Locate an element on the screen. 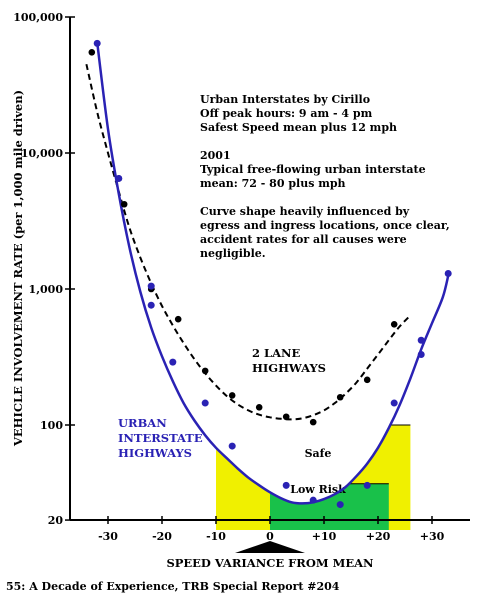 The width and height of the screenshot is (500, 600). annotation-line: negligible. is located at coordinates (233, 253).